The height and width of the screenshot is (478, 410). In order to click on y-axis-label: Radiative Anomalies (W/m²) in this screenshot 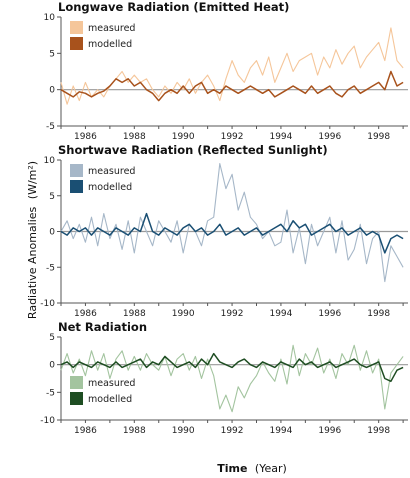, I will do `click(32, 240)`.